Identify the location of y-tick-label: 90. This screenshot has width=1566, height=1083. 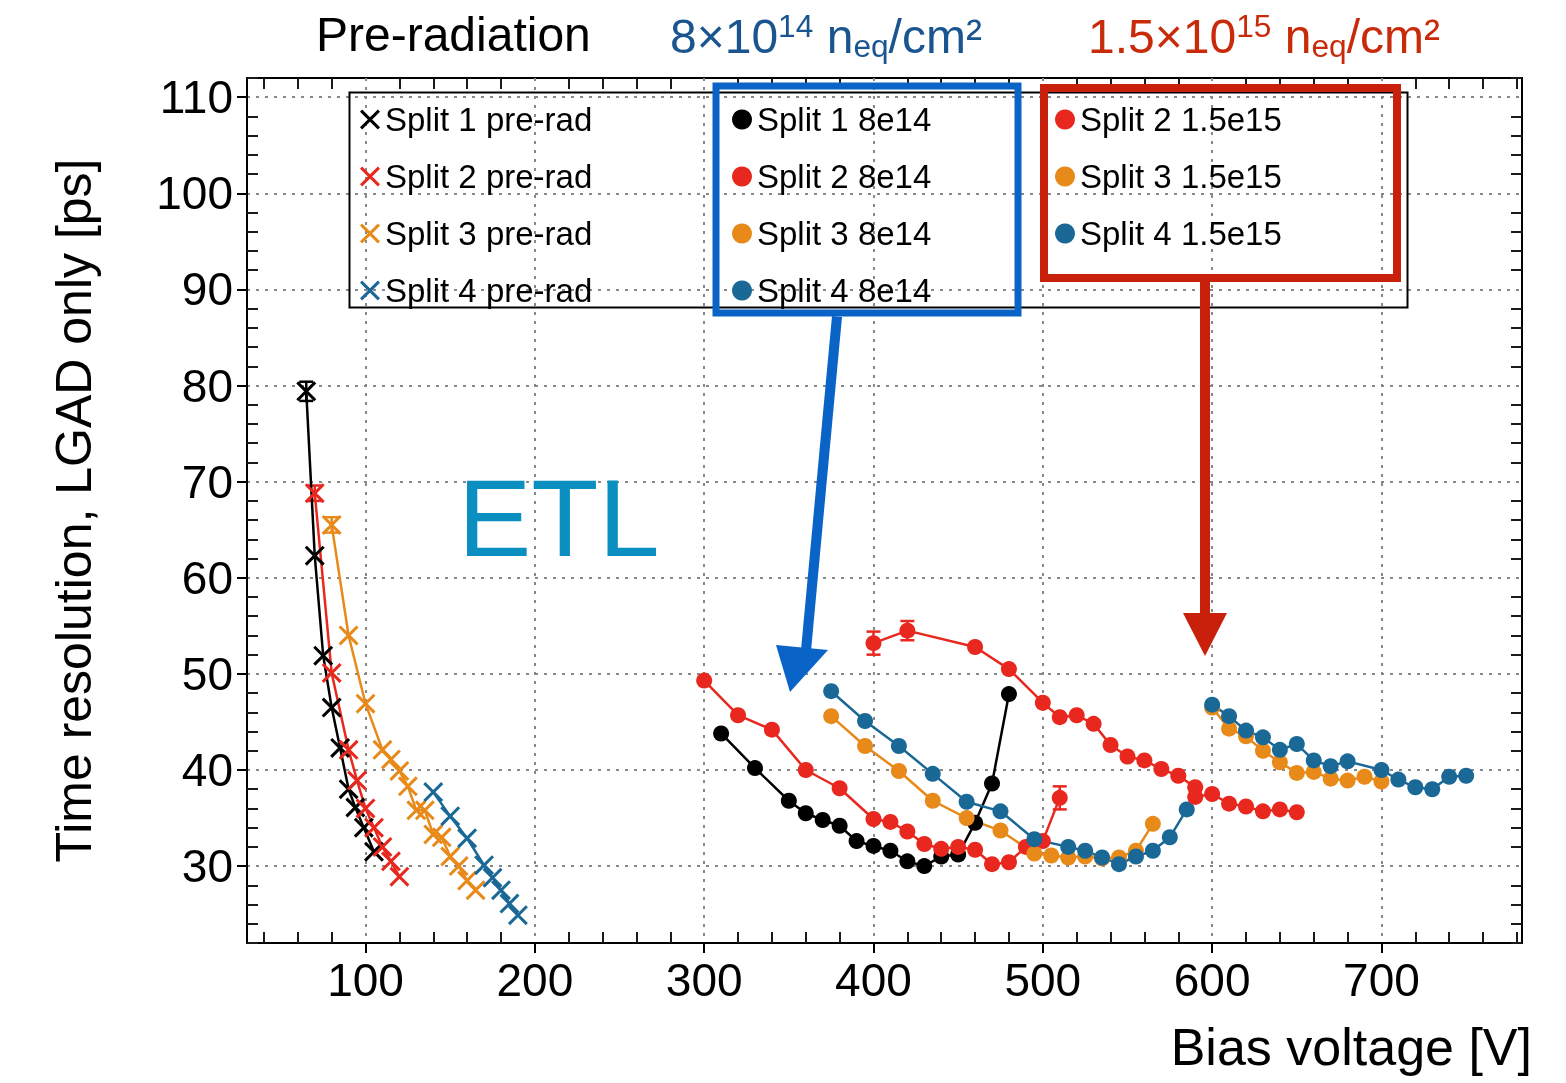
(207, 289).